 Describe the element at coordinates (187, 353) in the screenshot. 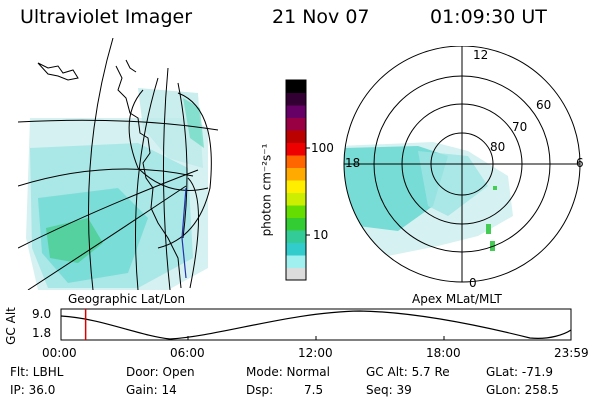

I see `altitude-xtick-0600: 06:00` at that location.